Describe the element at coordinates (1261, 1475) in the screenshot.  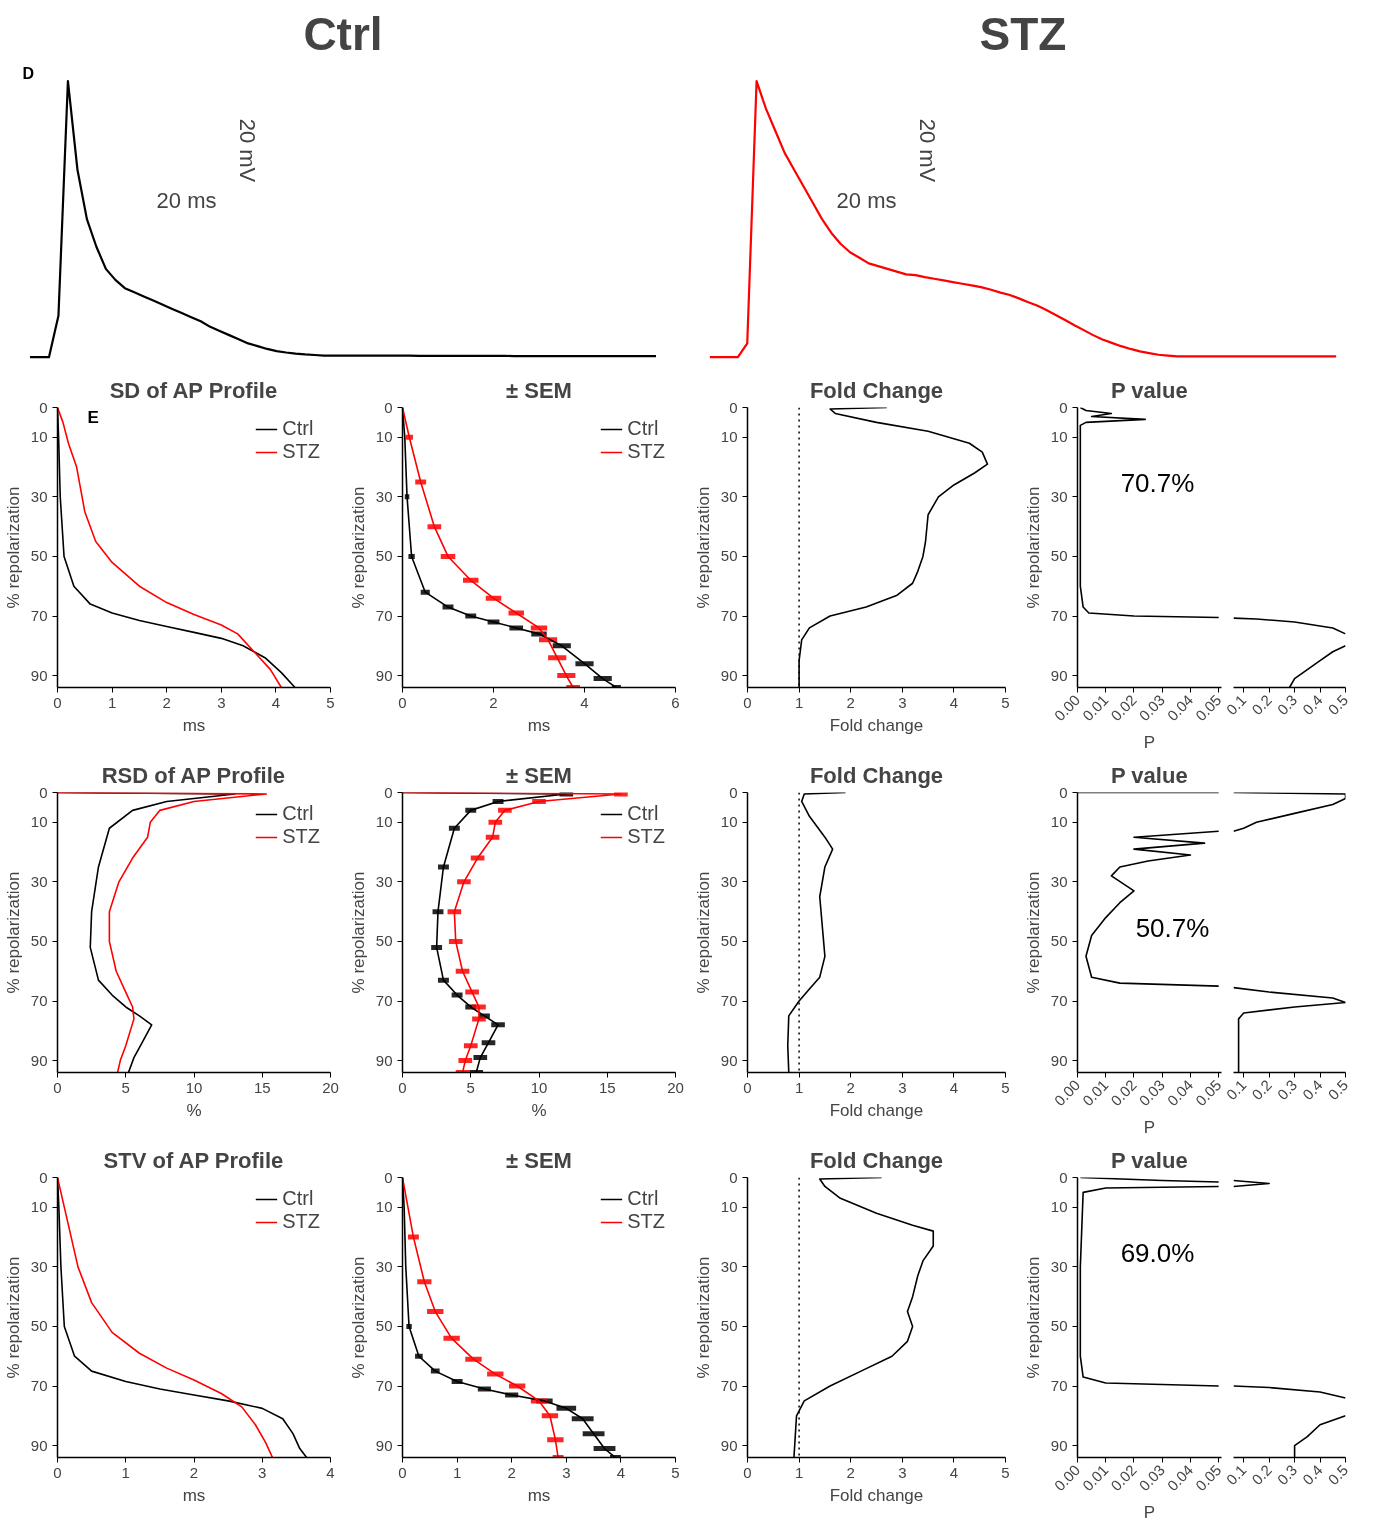
I see `x-tick-label: 0.2` at that location.